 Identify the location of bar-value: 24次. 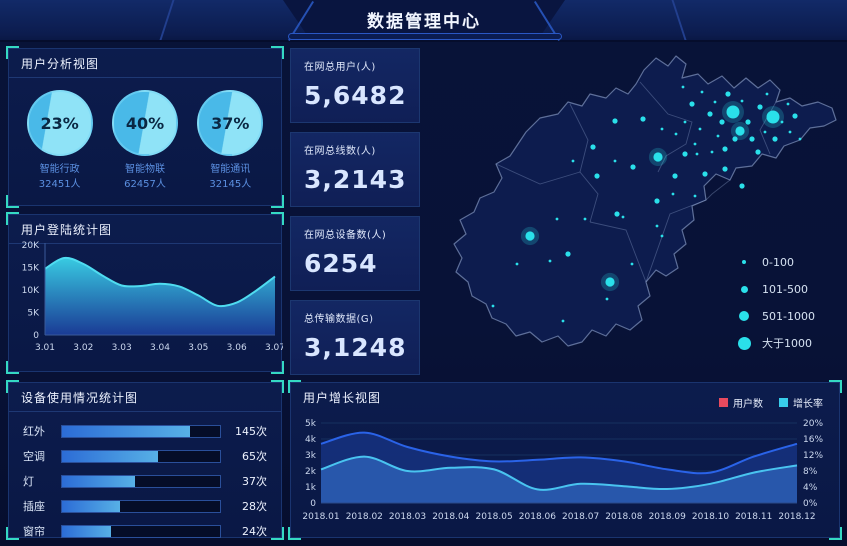
(254, 531).